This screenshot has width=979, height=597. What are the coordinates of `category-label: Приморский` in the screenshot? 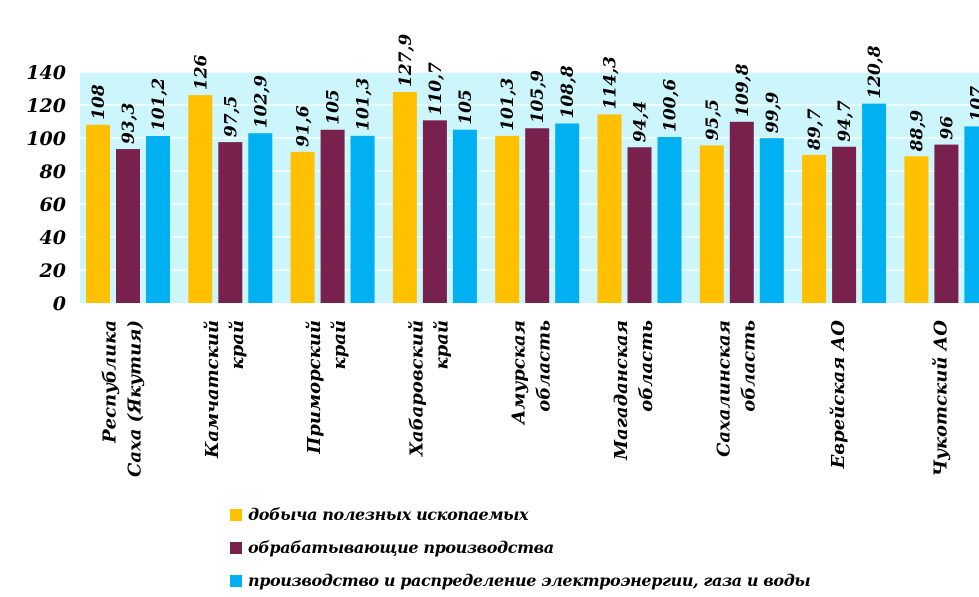 It's located at (314, 387).